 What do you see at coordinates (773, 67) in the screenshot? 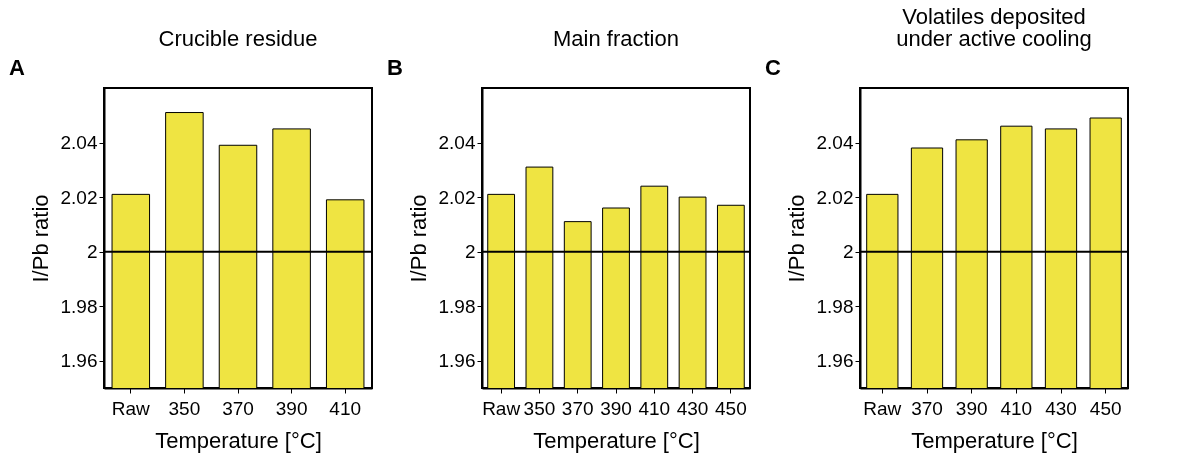
I see `text: C` at bounding box center [773, 67].